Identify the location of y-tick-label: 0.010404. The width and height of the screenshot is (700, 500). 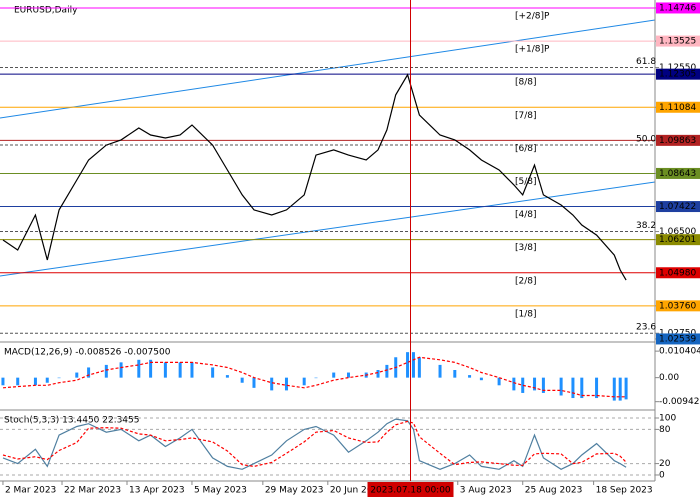
(679, 352).